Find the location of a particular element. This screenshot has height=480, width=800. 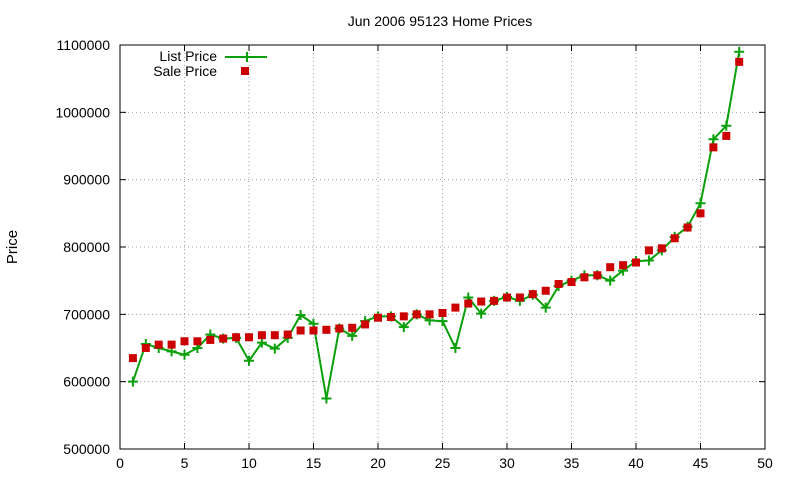

x-tick-label: 50 is located at coordinates (765, 463).